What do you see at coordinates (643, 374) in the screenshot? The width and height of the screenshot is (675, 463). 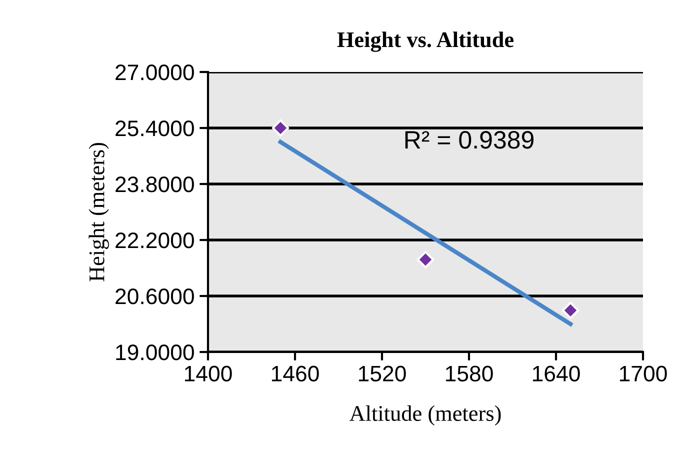 I see `x-tick-label: 1700` at bounding box center [643, 374].